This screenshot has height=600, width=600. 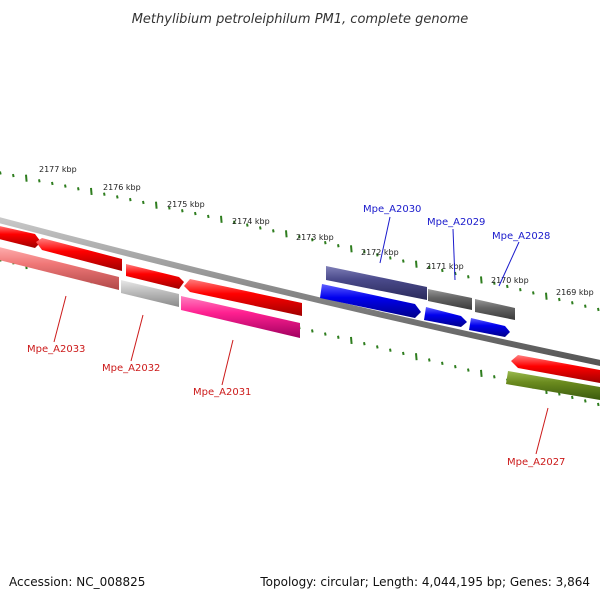 What do you see at coordinates (131, 368) in the screenshot?
I see `gene-label-mpe-a2032: Mpe_A2032` at bounding box center [131, 368].